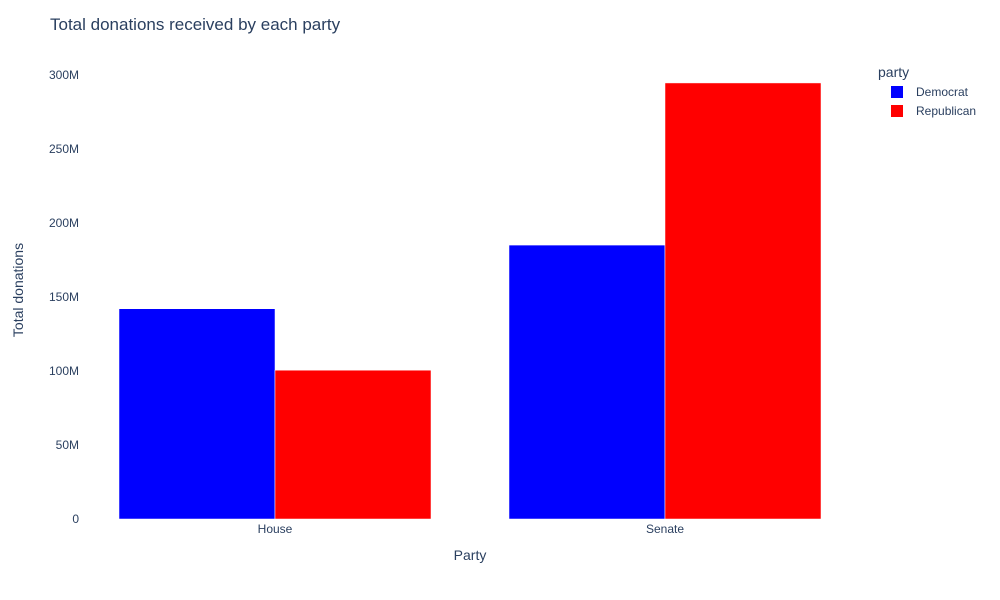 This screenshot has height=600, width=1000. What do you see at coordinates (64, 223) in the screenshot?
I see `y-tick-label: 200M` at bounding box center [64, 223].